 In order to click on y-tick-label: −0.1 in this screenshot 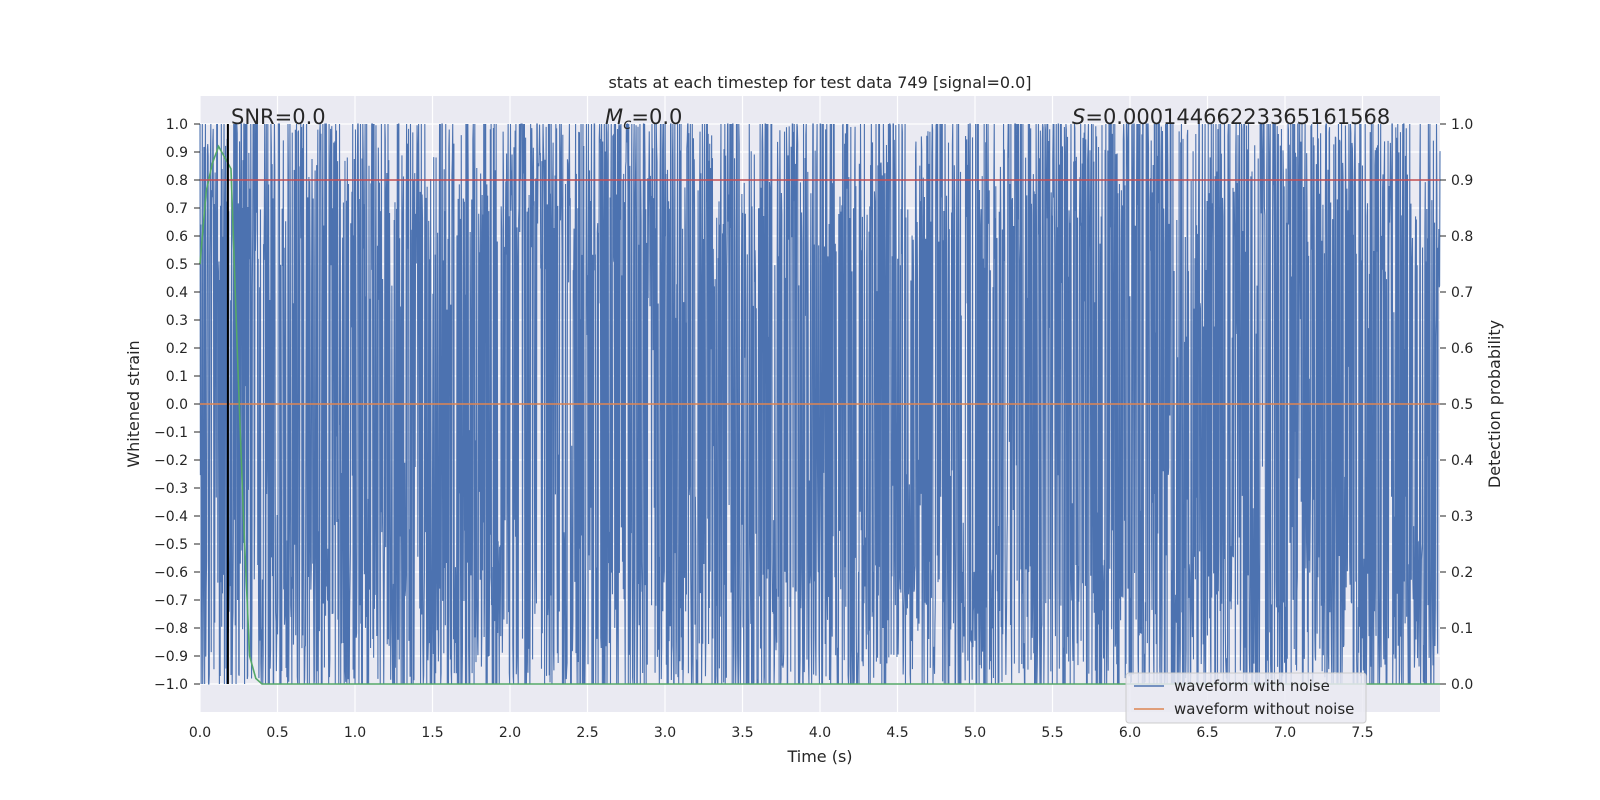, I will do `click(171, 433)`.